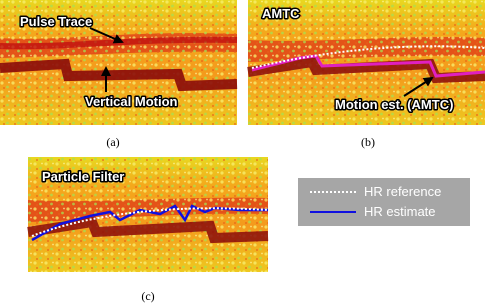 Image resolution: width=485 pixels, height=307 pixels. I want to click on caption: (a), so click(112, 142).